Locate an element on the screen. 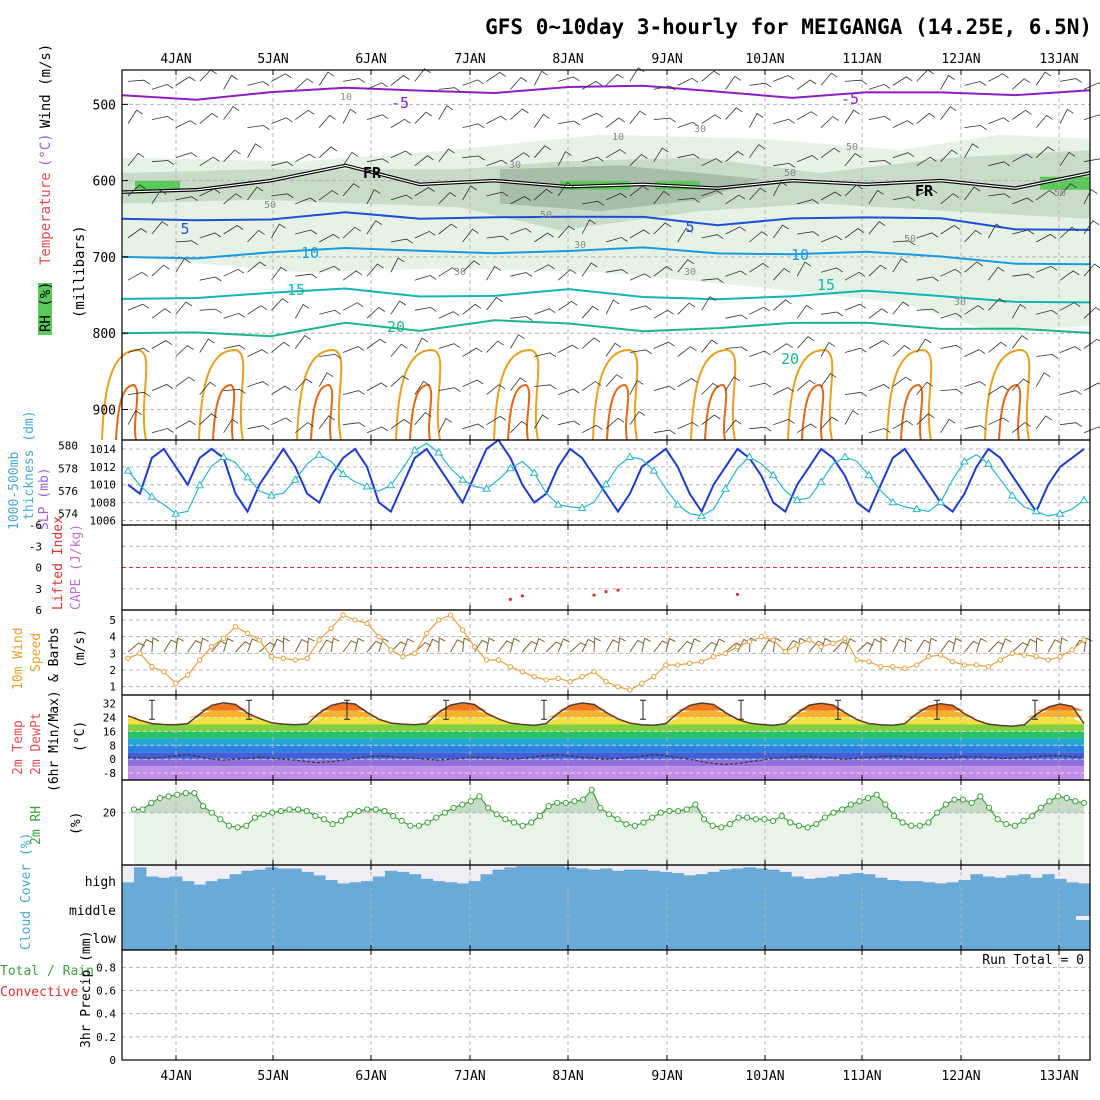 The width and height of the screenshot is (1100, 1100). isotherm-25-loop is located at coordinates (418, 394).